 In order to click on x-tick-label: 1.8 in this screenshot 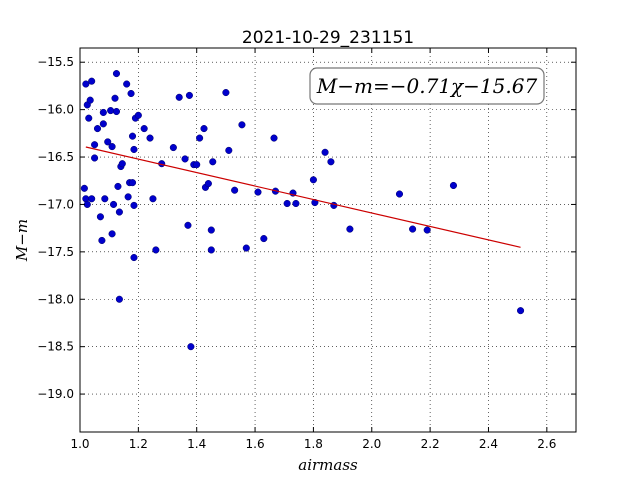, I will do `click(313, 444)`.